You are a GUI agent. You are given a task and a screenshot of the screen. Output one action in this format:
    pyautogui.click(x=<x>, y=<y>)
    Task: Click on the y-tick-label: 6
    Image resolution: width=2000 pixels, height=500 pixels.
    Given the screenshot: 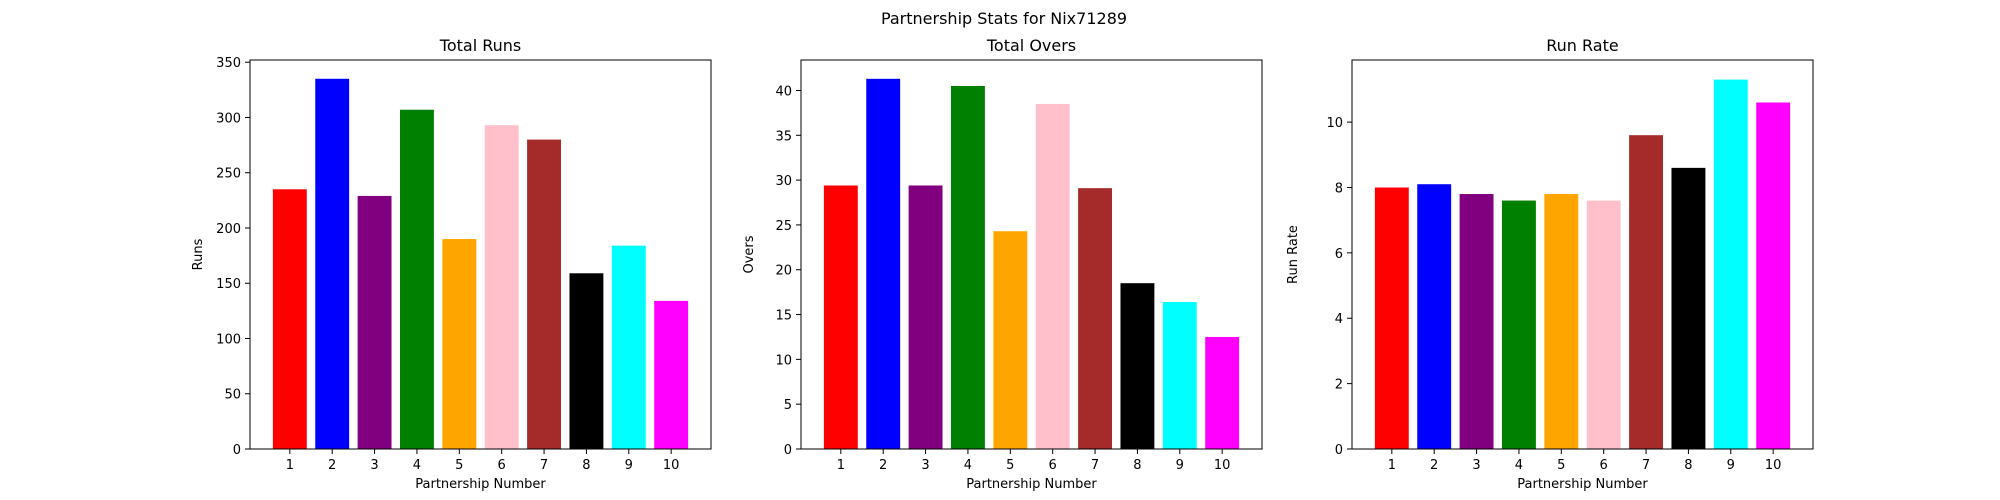 What is the action you would take?
    pyautogui.click(x=1339, y=254)
    